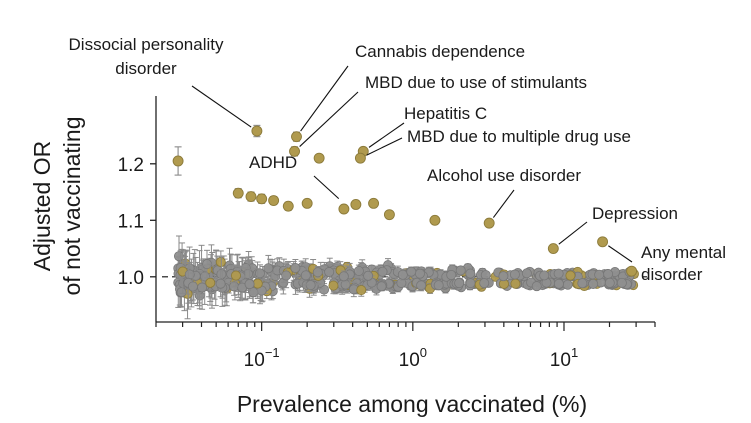  Describe the element at coordinates (146, 44) in the screenshot. I see `annotation-label-dissocial: Dissocial personality` at that location.